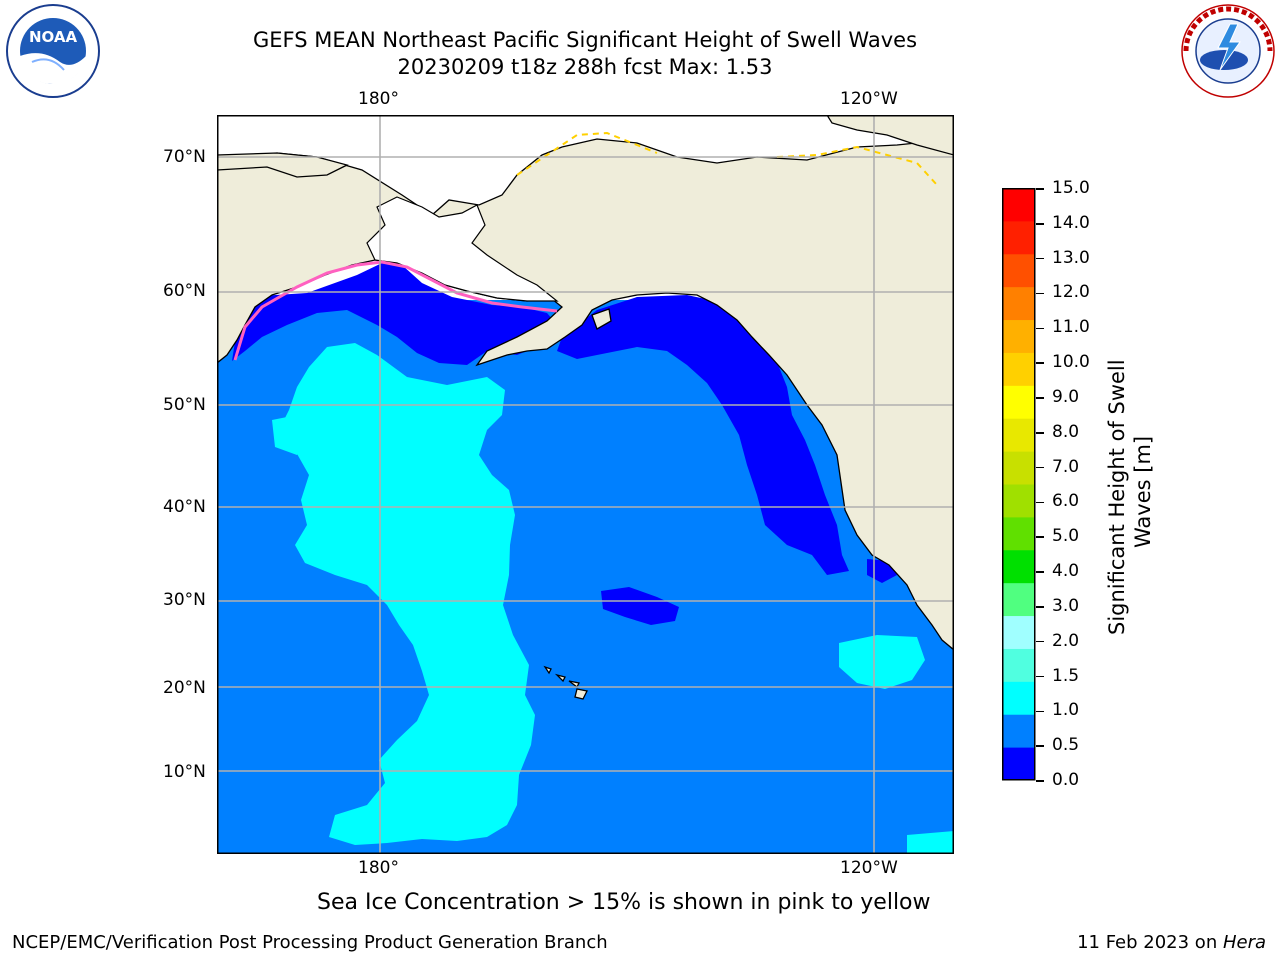 The width and height of the screenshot is (1280, 960). I want to click on lon-label-bottom-180: 180°, so click(378, 868).